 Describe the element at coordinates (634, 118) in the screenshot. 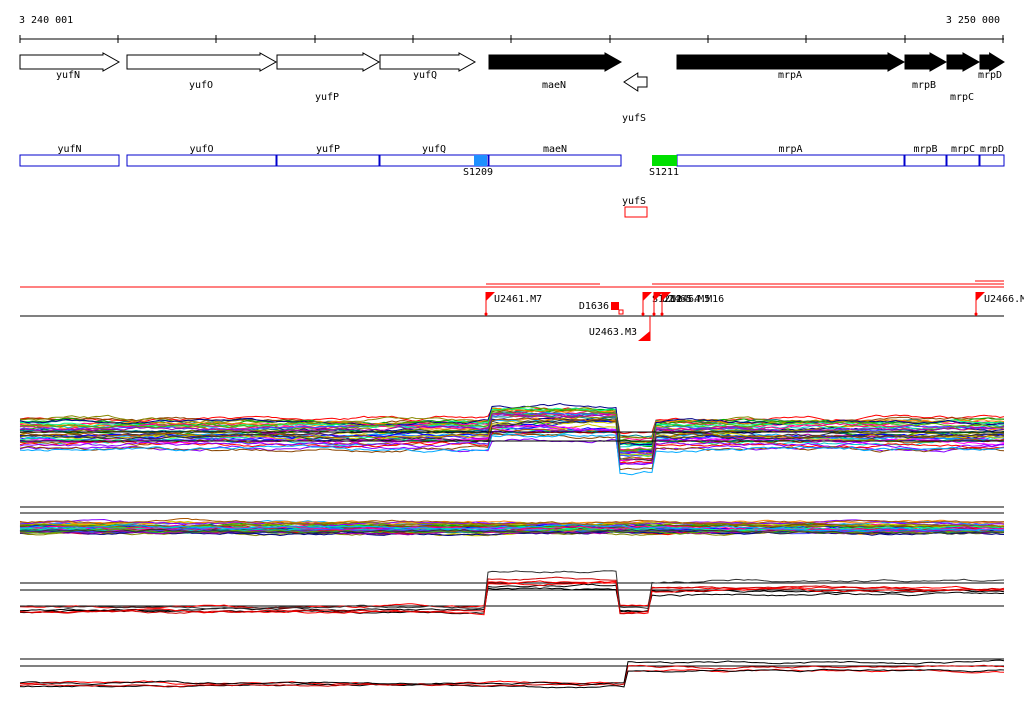

I see `gene-label: yufS` at that location.